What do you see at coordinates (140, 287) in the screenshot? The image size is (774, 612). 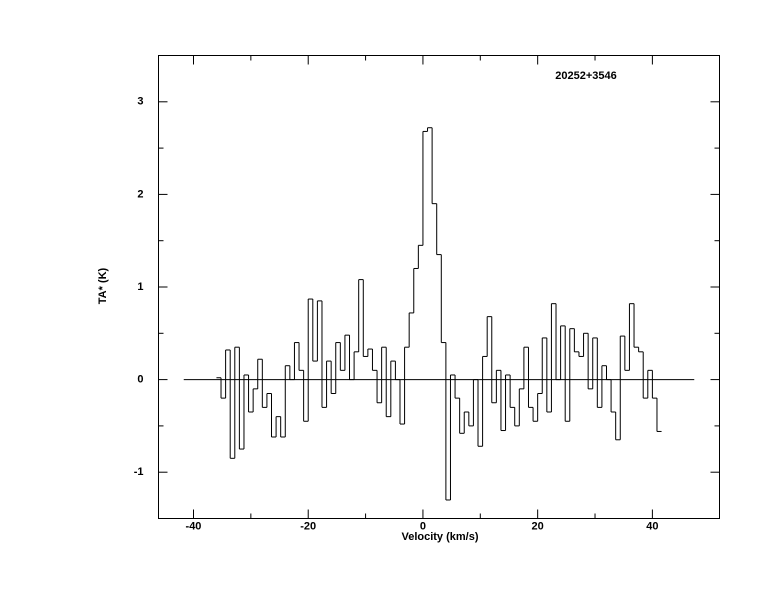 I see `y-tick-label: 1` at bounding box center [140, 287].